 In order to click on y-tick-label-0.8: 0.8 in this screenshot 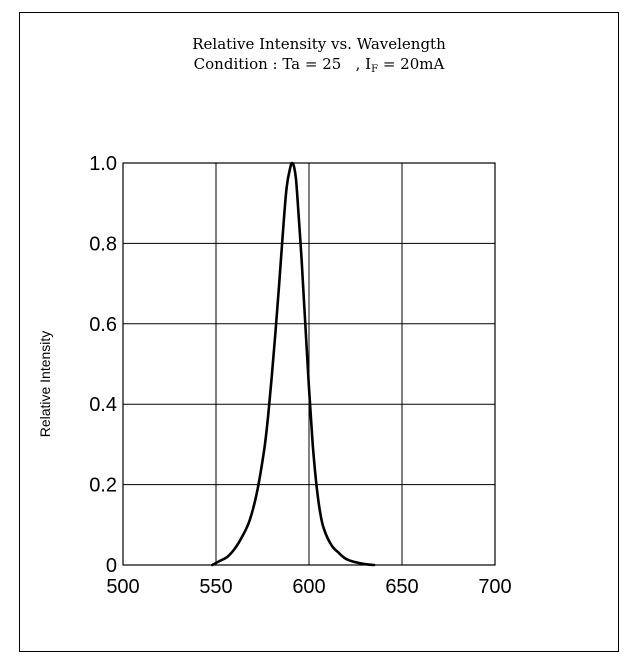, I will do `click(103, 244)`.